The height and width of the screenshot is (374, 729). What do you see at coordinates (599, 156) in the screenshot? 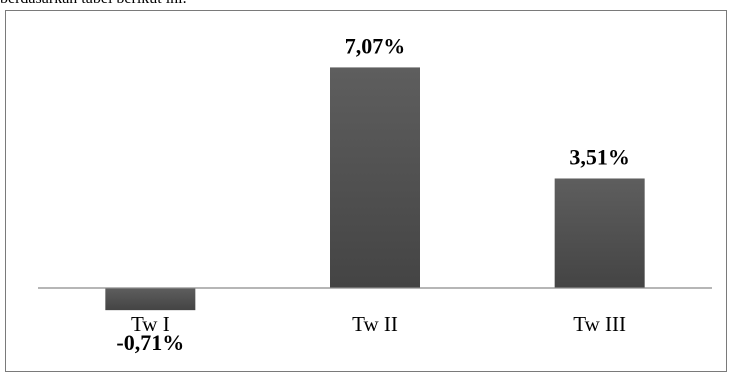
I see `data-label: 3,51%` at bounding box center [599, 156].